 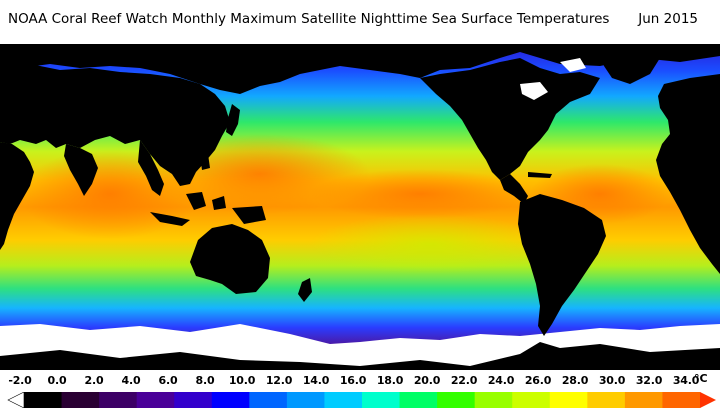 I want to click on equatorial-pacific-warm, so click(x=420, y=194).